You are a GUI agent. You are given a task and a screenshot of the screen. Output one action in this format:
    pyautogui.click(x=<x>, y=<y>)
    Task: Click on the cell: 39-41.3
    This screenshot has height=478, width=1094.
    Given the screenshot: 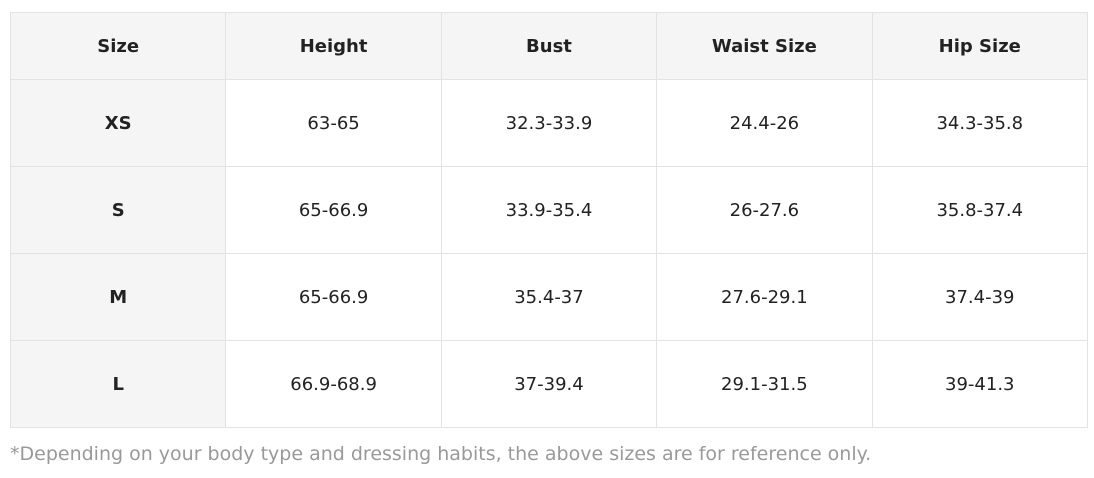 What is the action you would take?
    pyautogui.click(x=980, y=384)
    